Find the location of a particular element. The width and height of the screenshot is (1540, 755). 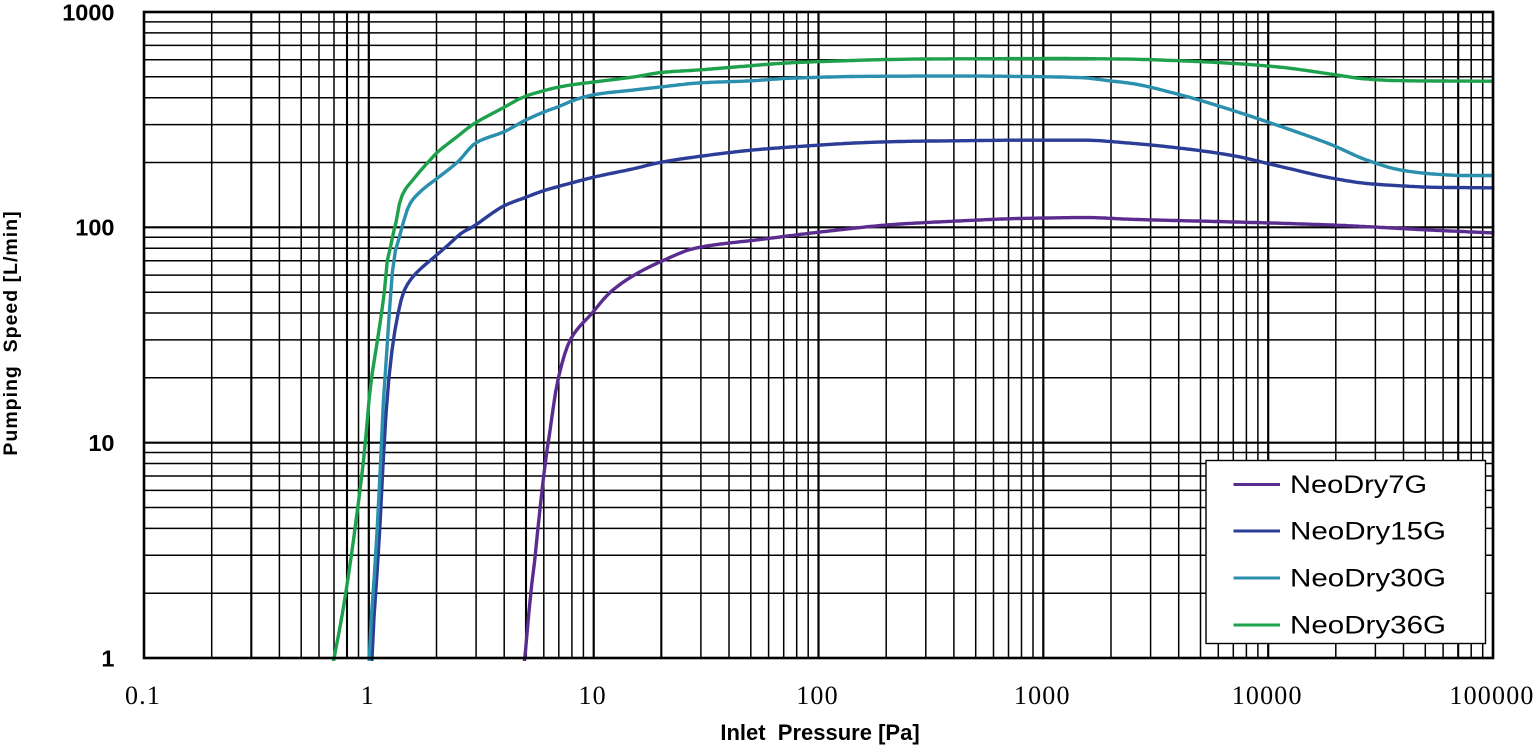

svg-text: 100000 is located at coordinates (1491, 695).